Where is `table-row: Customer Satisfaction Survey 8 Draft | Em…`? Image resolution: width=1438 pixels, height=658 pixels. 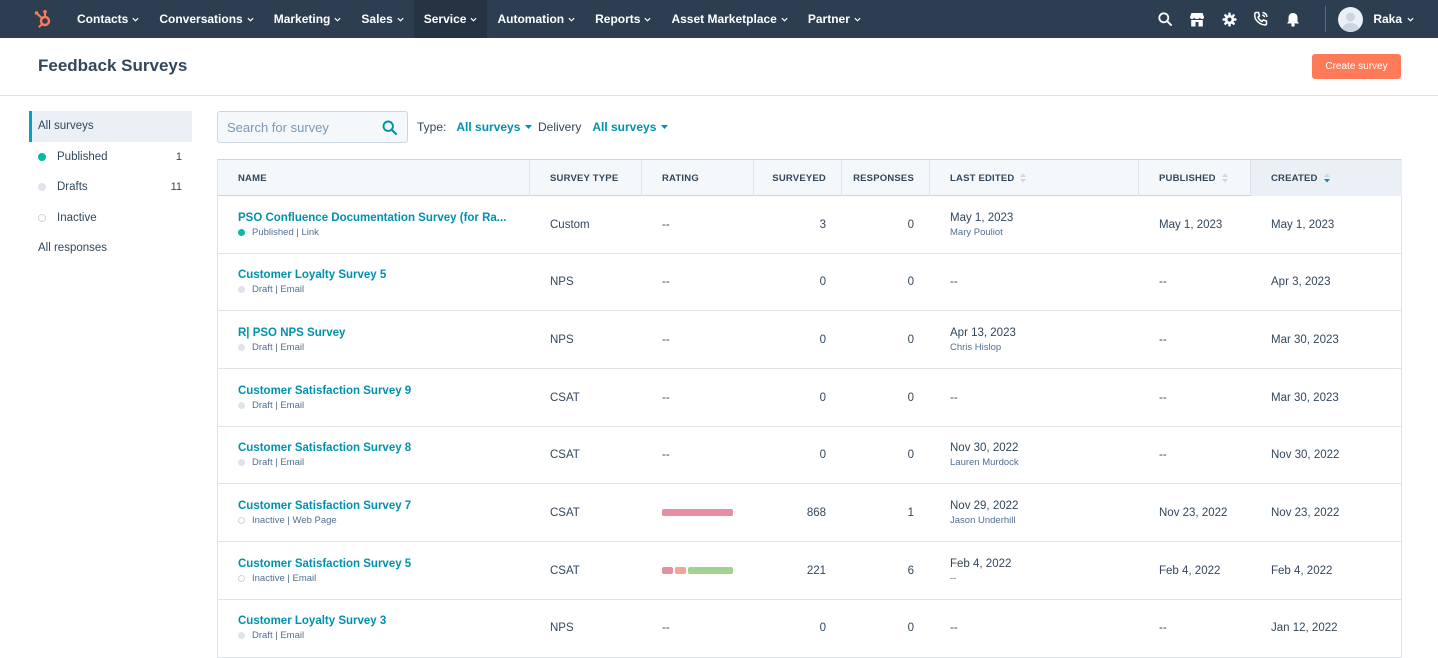
table-row: Customer Satisfaction Survey 8 Draft | Em… is located at coordinates (809, 456).